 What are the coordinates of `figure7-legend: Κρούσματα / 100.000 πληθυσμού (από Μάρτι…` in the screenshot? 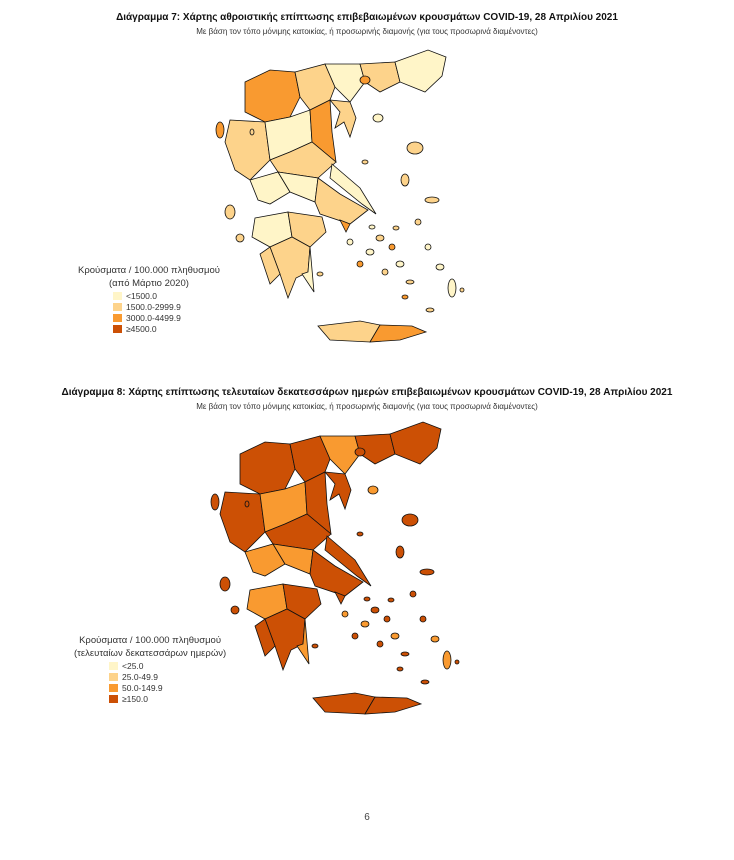 It's located at (149, 299).